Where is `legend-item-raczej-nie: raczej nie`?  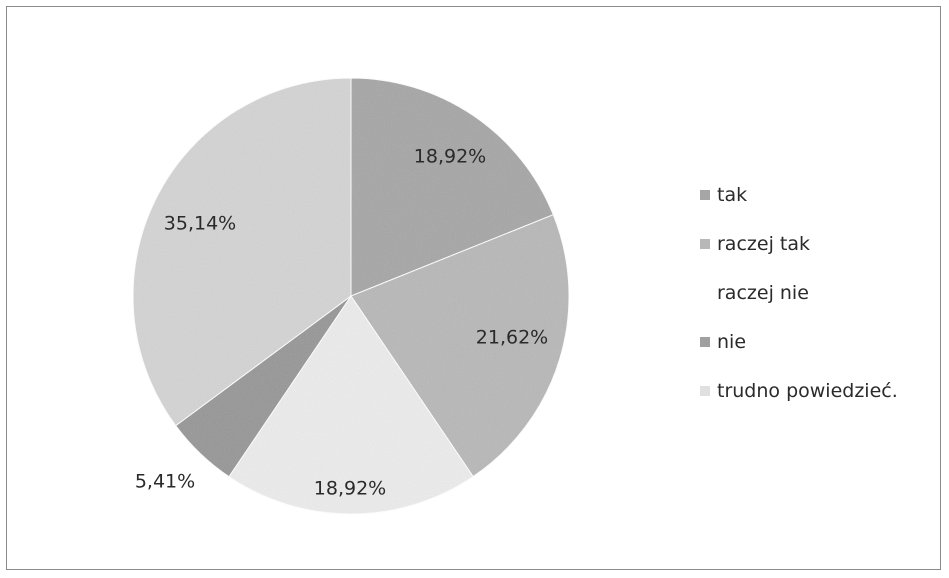 legend-item-raczej-nie: raczej nie is located at coordinates (799, 293).